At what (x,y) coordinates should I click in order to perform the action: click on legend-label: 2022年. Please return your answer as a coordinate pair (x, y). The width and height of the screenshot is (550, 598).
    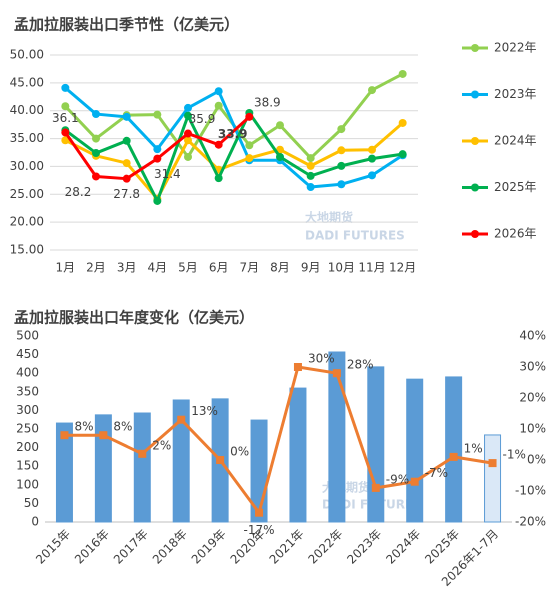
    Looking at the image, I should click on (515, 48).